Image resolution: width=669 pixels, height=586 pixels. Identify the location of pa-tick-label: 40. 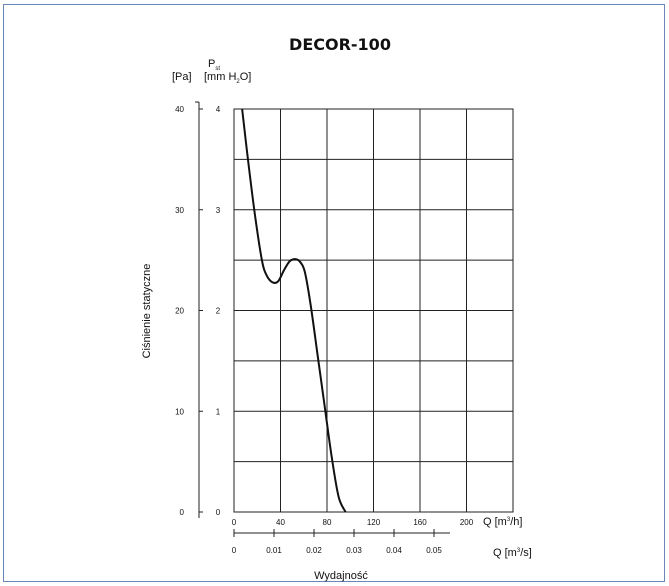
(179, 109).